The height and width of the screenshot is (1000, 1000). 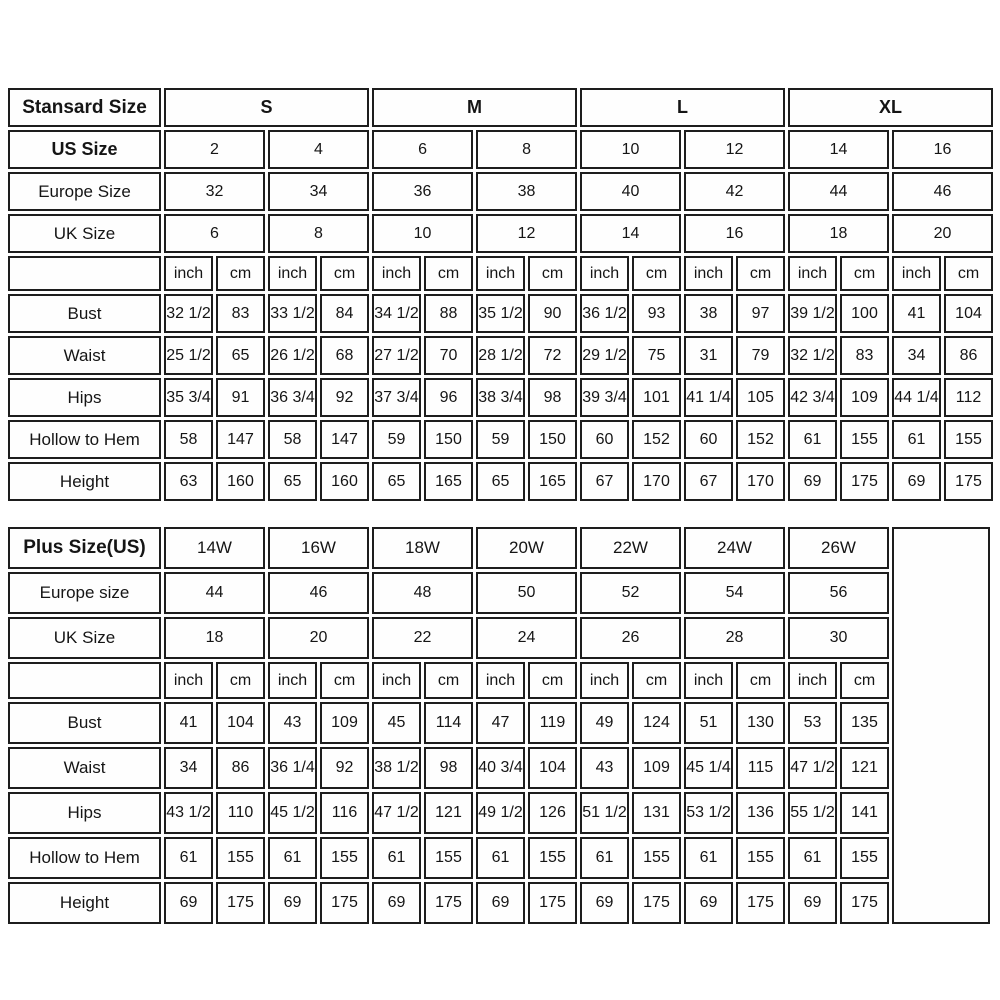 I want to click on measurement-value-cell: 86, so click(x=240, y=768).